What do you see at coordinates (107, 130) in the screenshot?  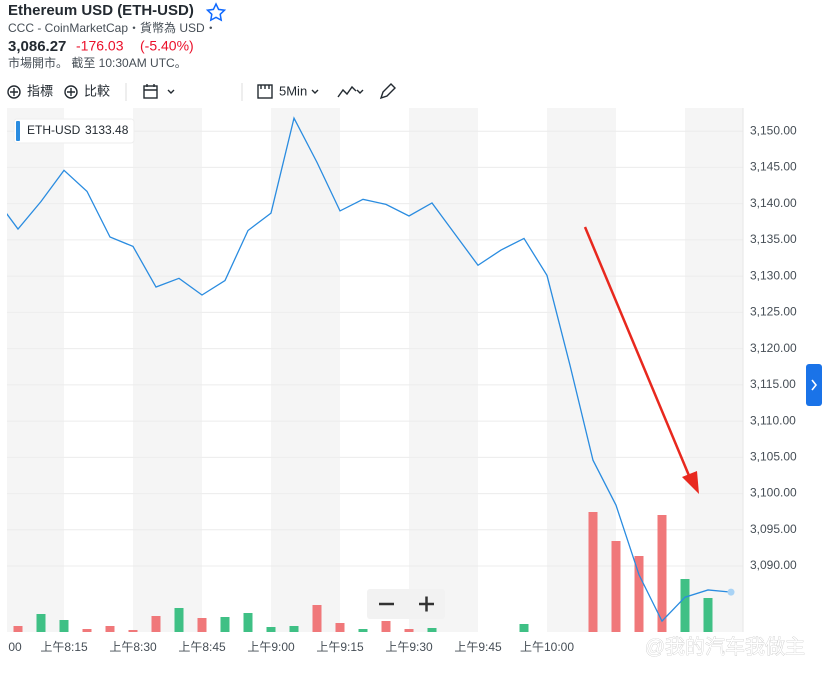 I see `legend-value: 3133.48` at bounding box center [107, 130].